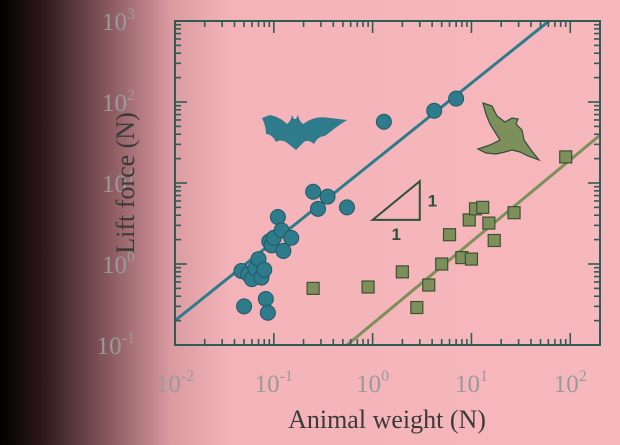 This screenshot has height=445, width=620. I want to click on y-tick-label: 10¹, so click(118, 183).